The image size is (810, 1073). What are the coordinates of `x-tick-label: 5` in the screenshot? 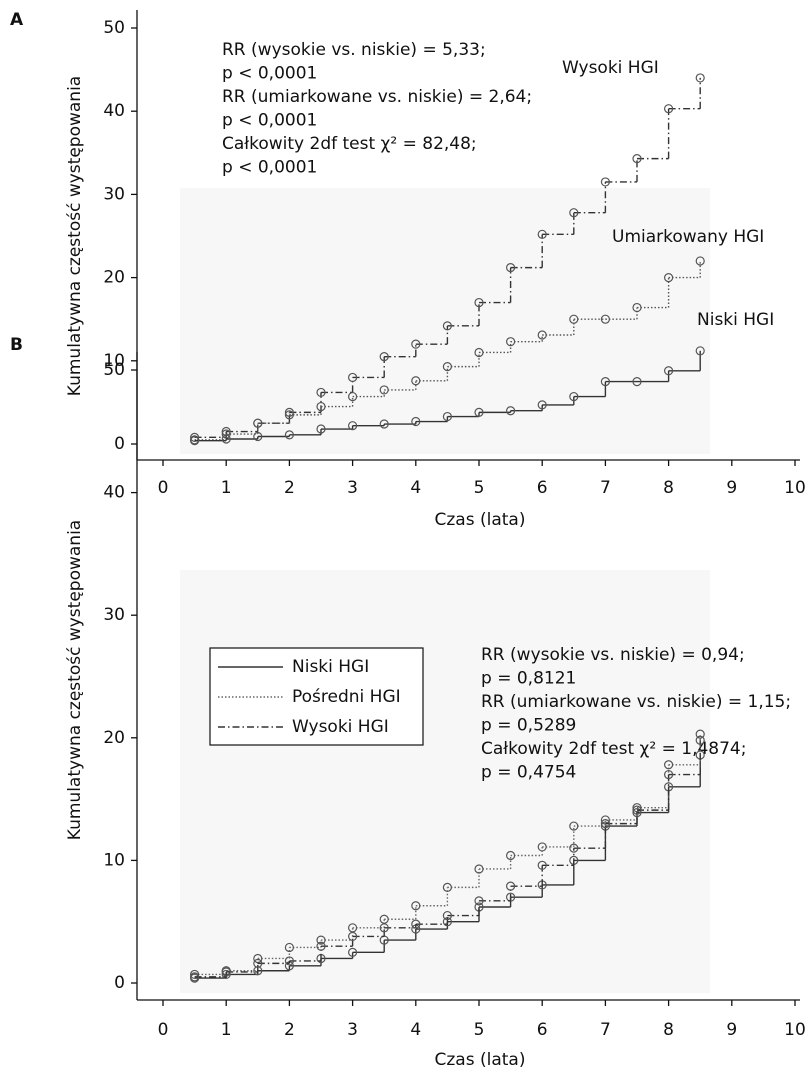 It's located at (479, 488).